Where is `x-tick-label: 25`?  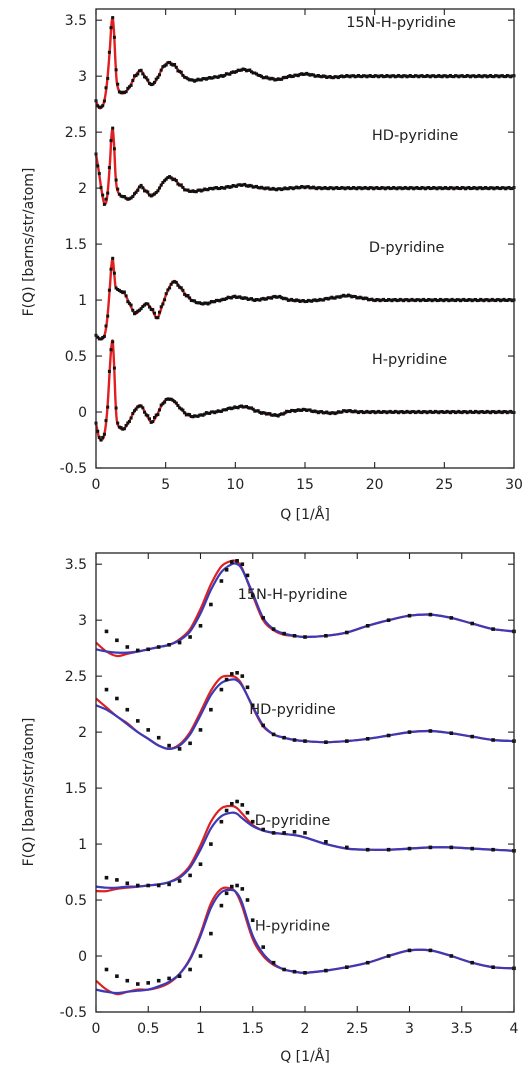
x-tick-label: 25 is located at coordinates (444, 485).